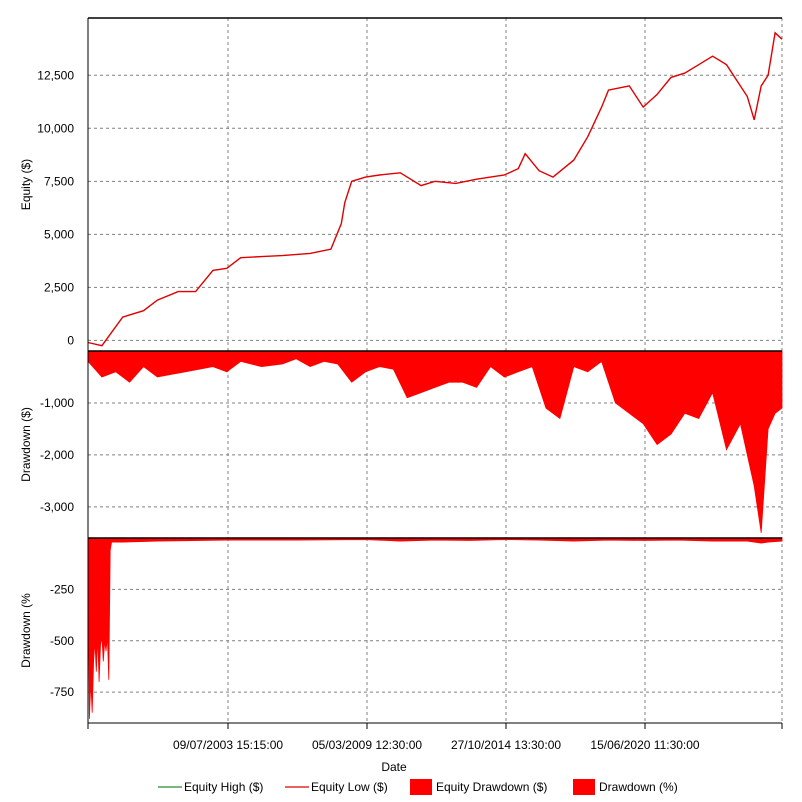  What do you see at coordinates (26, 444) in the screenshot?
I see `y-axis-title: Drawdown ($)` at bounding box center [26, 444].